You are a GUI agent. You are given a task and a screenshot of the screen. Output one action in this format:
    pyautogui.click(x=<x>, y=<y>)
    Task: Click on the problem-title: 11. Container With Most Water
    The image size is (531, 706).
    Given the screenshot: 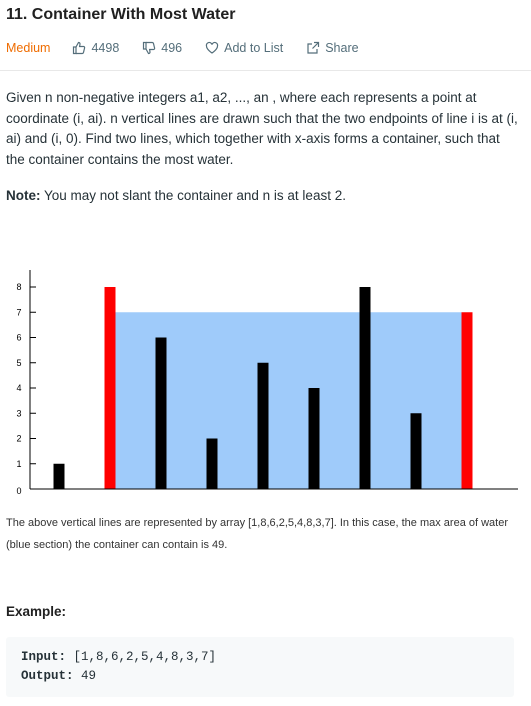 What is the action you would take?
    pyautogui.click(x=121, y=14)
    